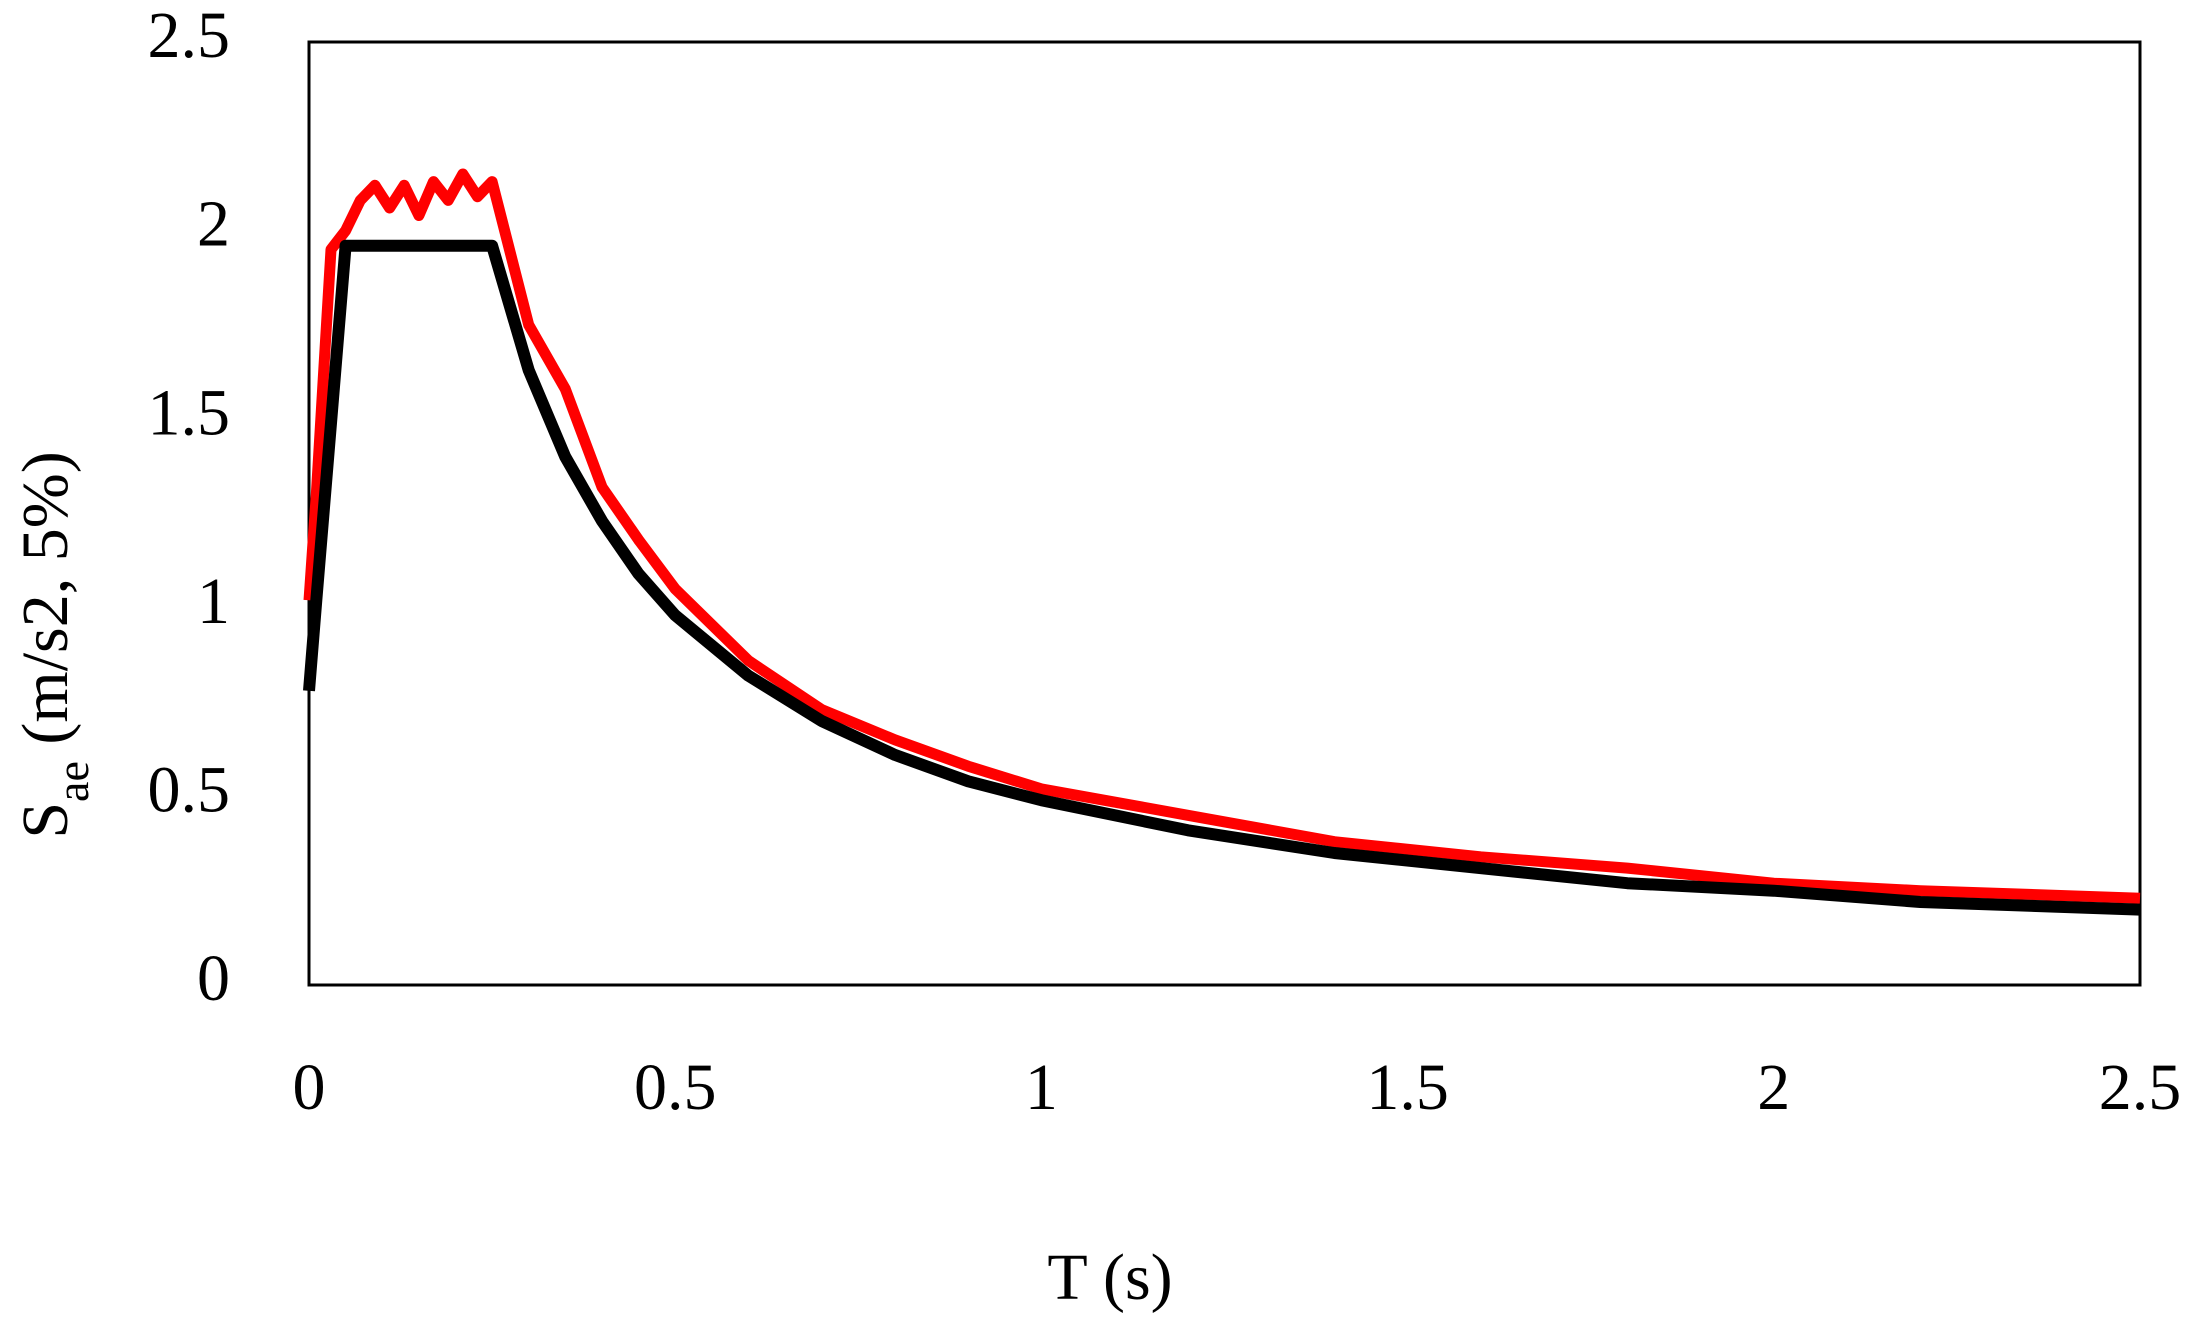  Describe the element at coordinates (213, 978) in the screenshot. I see `y-tick-label: 0` at that location.